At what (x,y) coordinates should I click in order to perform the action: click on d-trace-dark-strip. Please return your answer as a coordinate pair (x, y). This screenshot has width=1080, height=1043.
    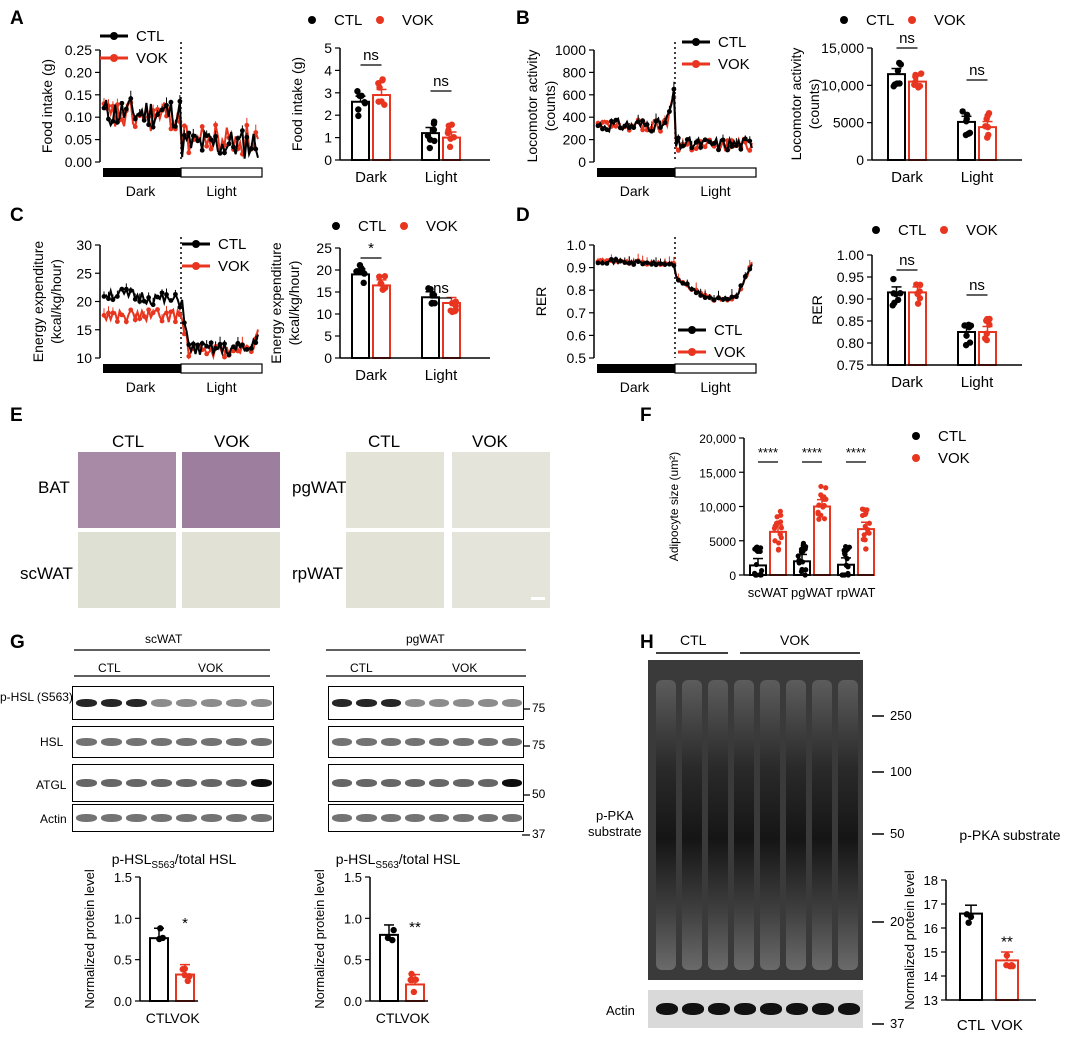
    Looking at the image, I should click on (636, 368).